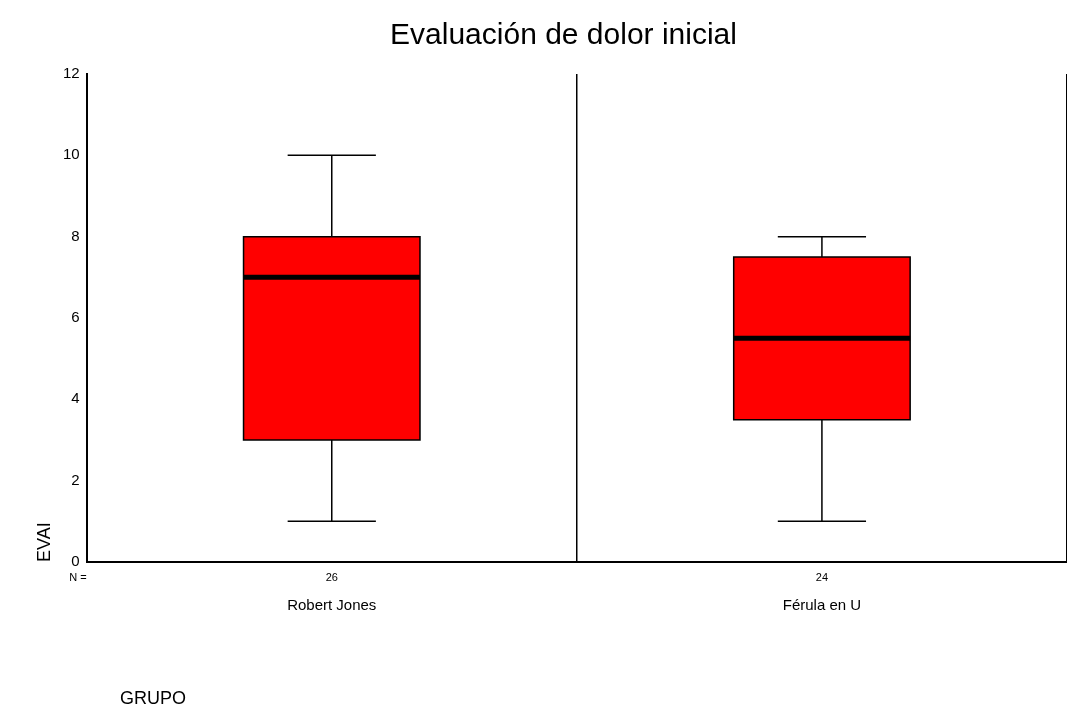 The image size is (1067, 720). What do you see at coordinates (75, 317) in the screenshot?
I see `y-tick-label: 6` at bounding box center [75, 317].